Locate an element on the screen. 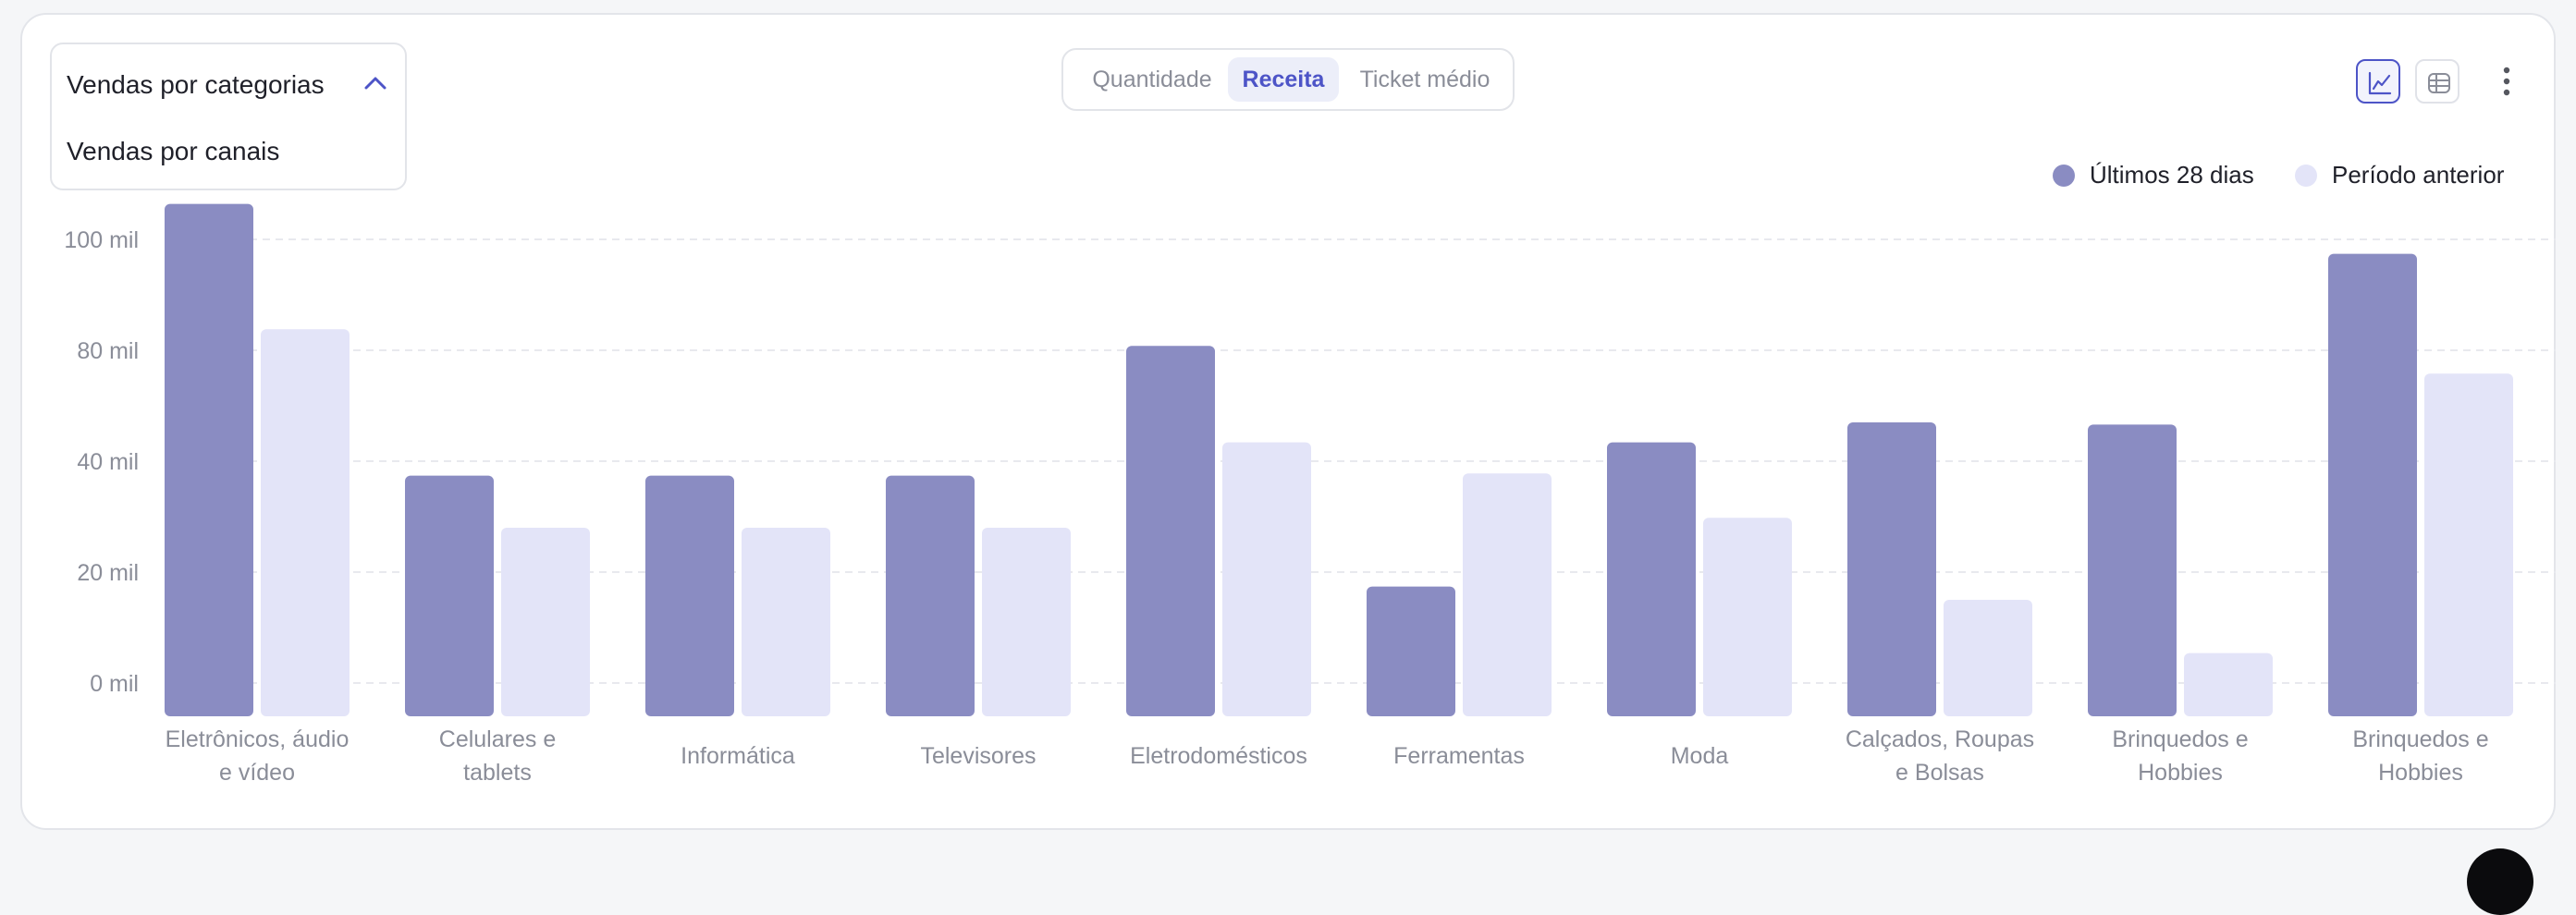 This screenshot has width=2576, height=915. x-tick-label: Informática is located at coordinates (738, 756).